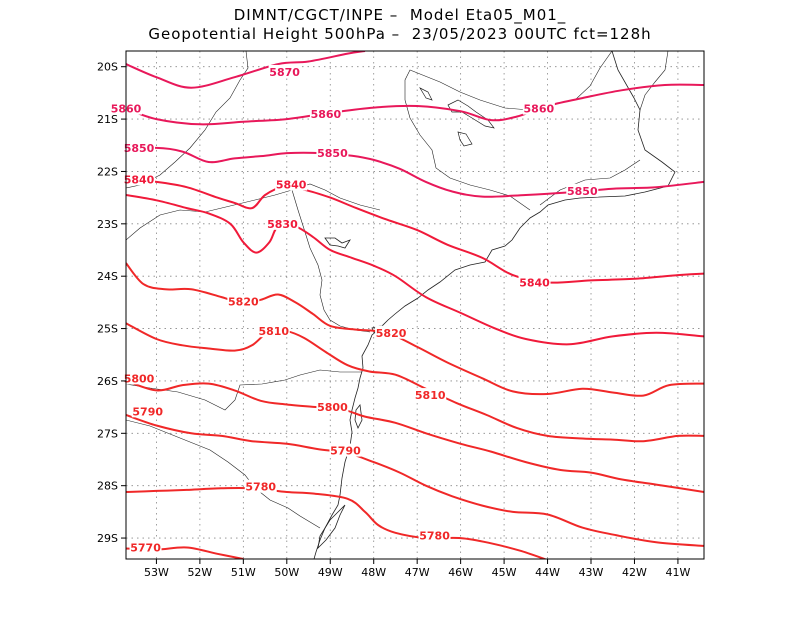 The width and height of the screenshot is (800, 618). I want to click on lon-tick-label: 52W, so click(199, 572).